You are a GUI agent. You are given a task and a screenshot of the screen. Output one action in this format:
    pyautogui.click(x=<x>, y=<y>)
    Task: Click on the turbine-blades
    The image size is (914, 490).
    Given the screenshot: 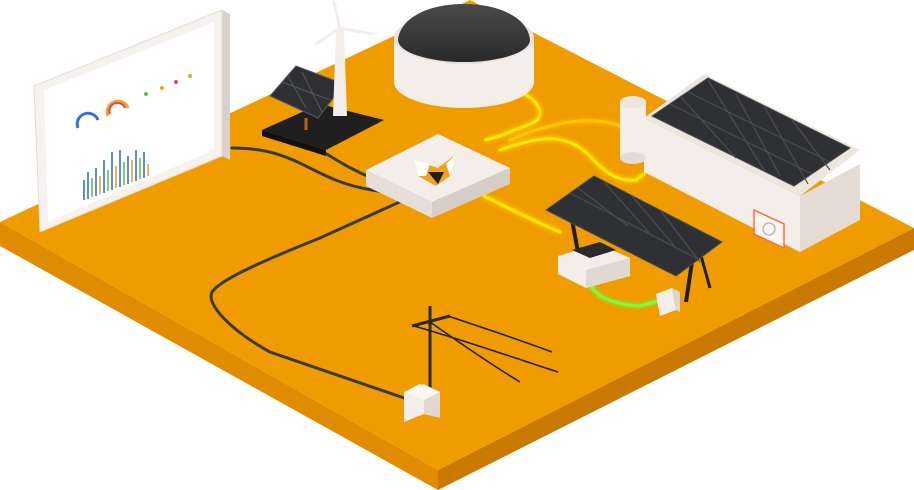 What is the action you would take?
    pyautogui.click(x=344, y=23)
    